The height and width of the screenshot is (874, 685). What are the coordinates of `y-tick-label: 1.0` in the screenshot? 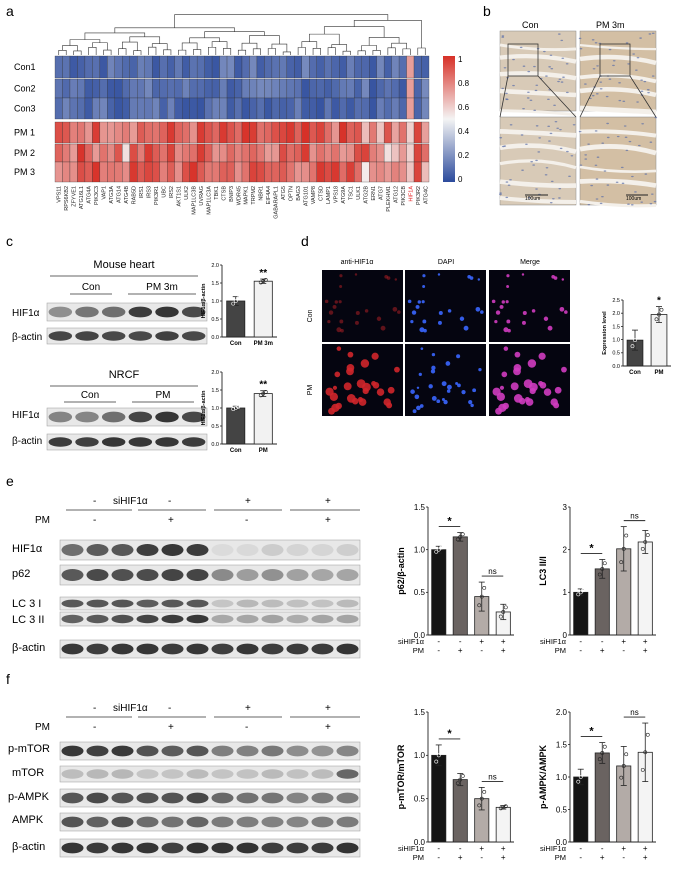 It's located at (562, 777).